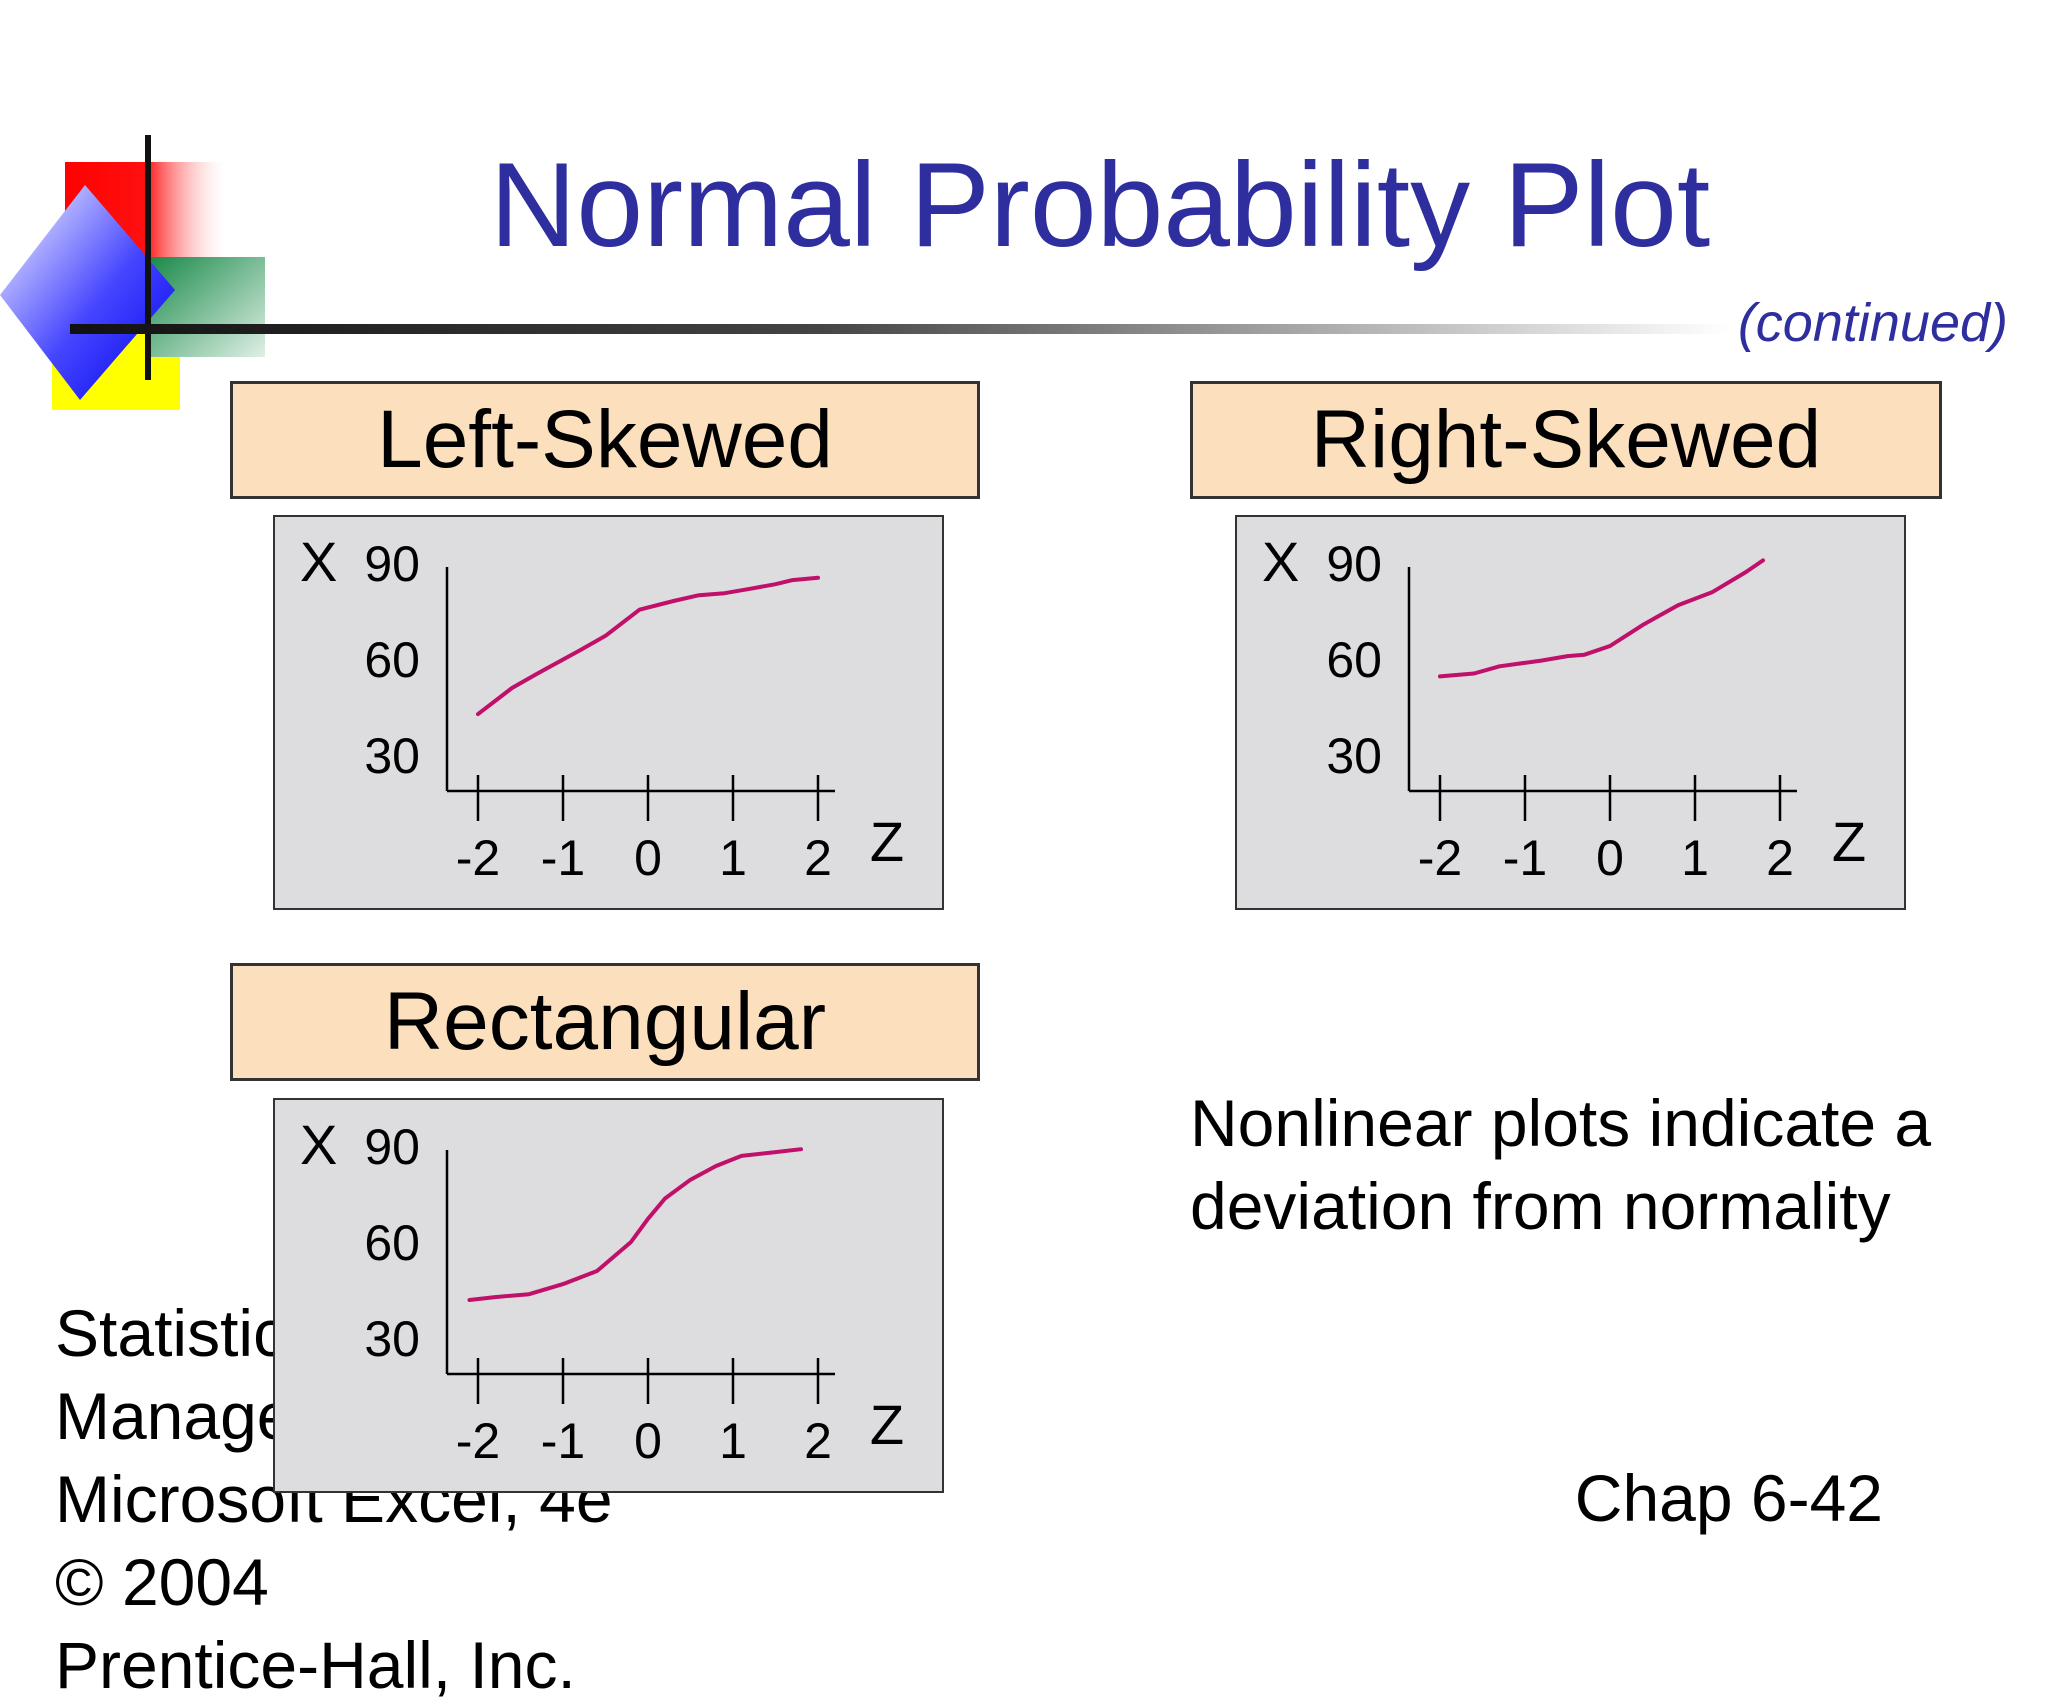  What do you see at coordinates (605, 440) in the screenshot?
I see `left-skewed-heading: Left-Skewed` at bounding box center [605, 440].